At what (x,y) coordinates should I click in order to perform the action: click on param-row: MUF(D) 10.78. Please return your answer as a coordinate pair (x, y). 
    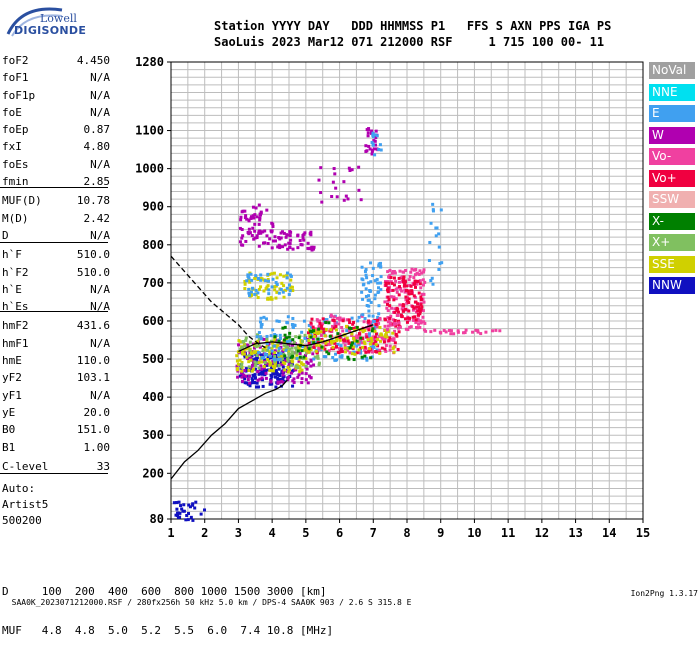
    Looking at the image, I should click on (56, 202).